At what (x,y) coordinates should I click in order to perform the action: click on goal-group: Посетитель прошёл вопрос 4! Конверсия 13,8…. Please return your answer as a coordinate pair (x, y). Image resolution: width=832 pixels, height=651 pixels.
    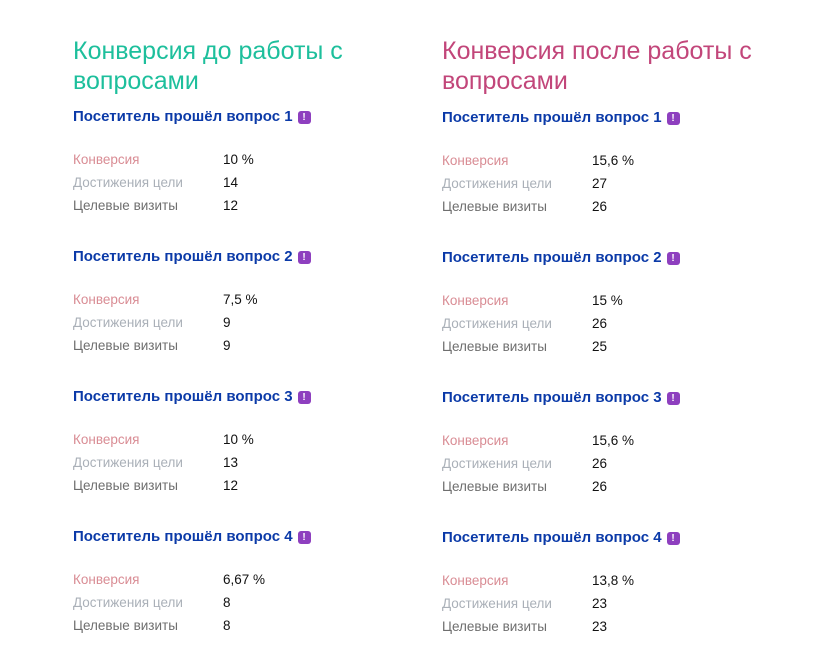
    Looking at the image, I should click on (632, 581).